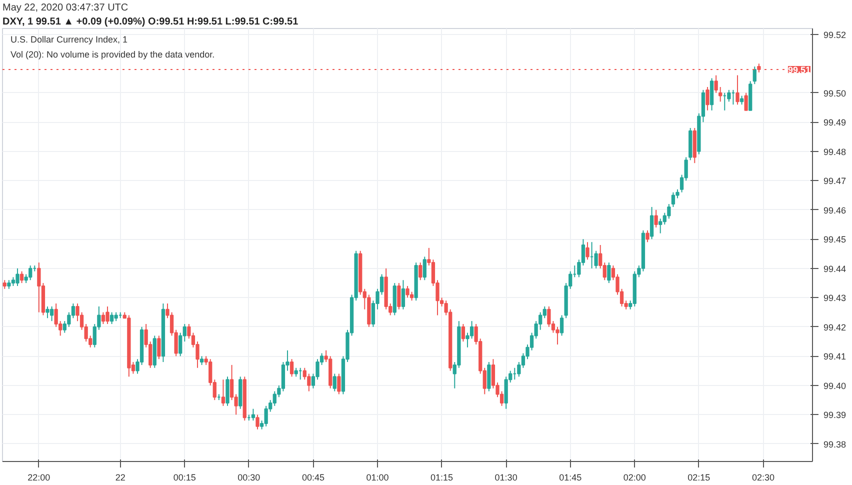 The height and width of the screenshot is (485, 852). Describe the element at coordinates (442, 477) in the screenshot. I see `x-tick-label: 01:15` at that location.